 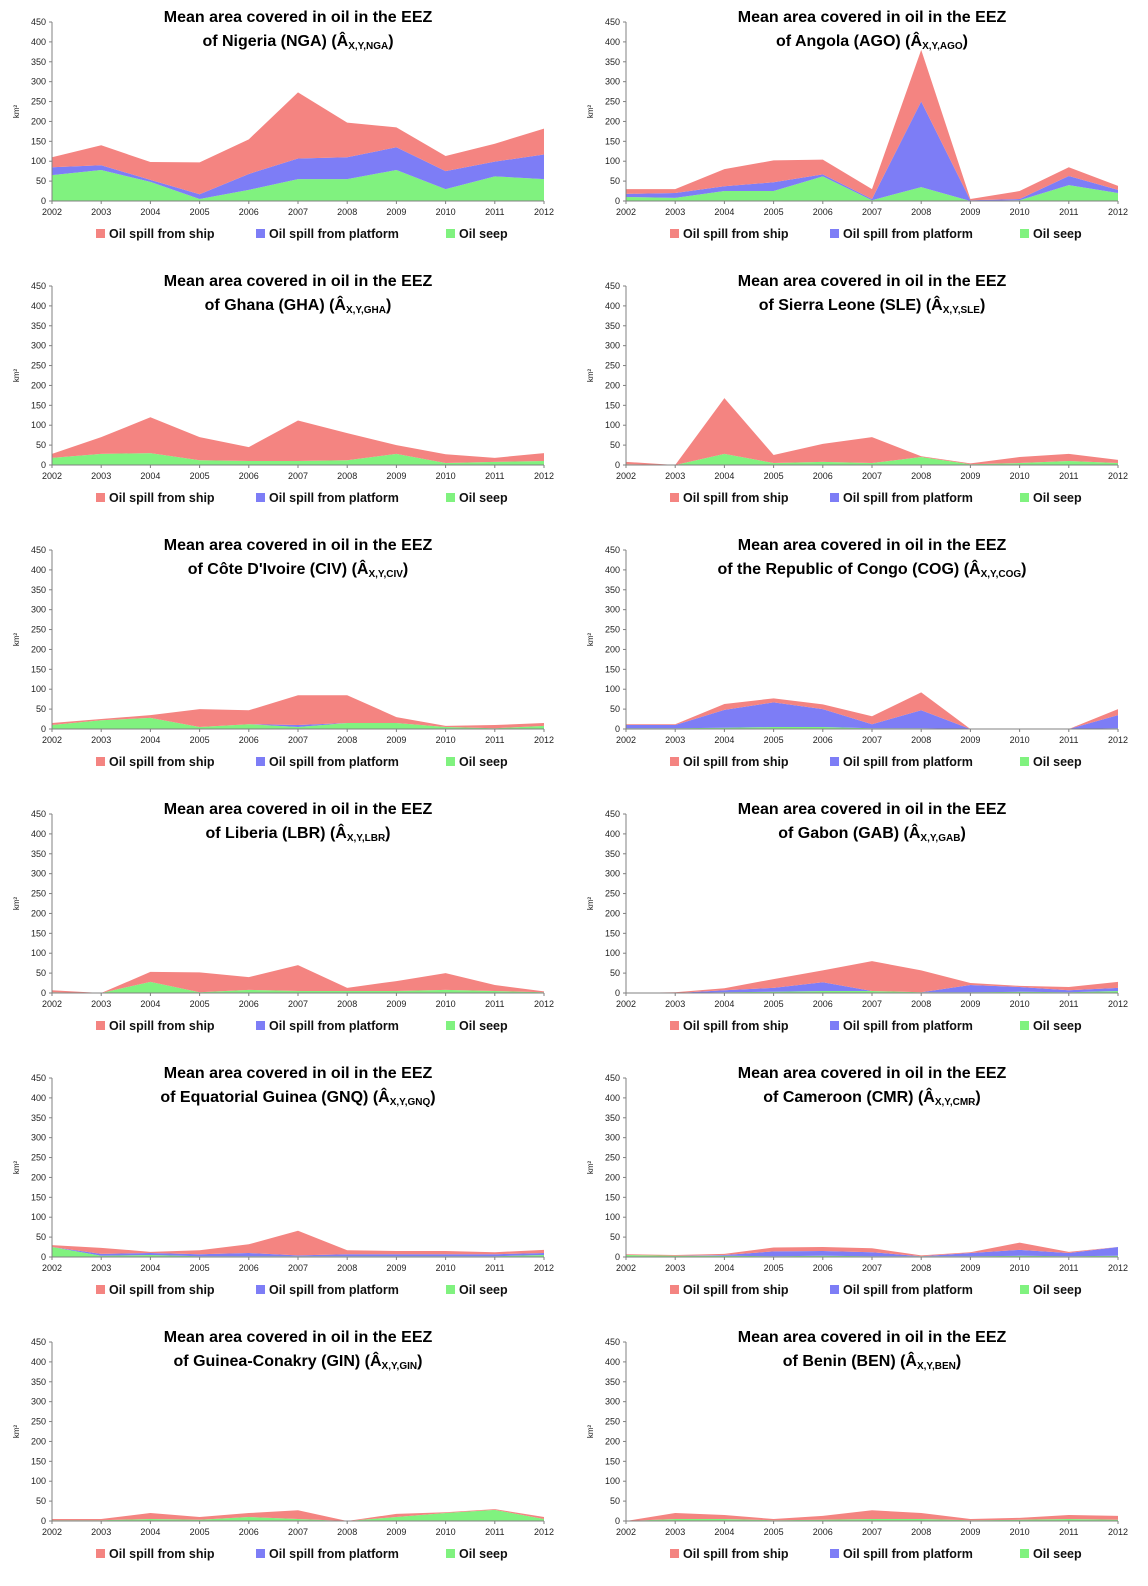 What do you see at coordinates (446, 212) in the screenshot?
I see `x-tick-label: 2010` at bounding box center [446, 212].